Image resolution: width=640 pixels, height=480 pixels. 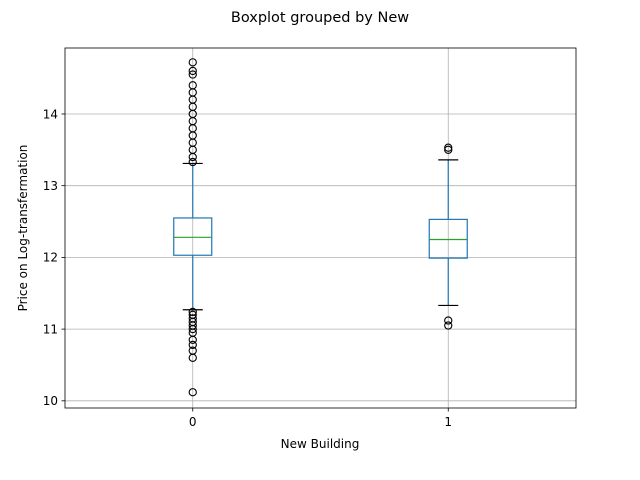 What do you see at coordinates (23, 228) in the screenshot?
I see `y-axis-label: Price on Log-transfermation` at bounding box center [23, 228].